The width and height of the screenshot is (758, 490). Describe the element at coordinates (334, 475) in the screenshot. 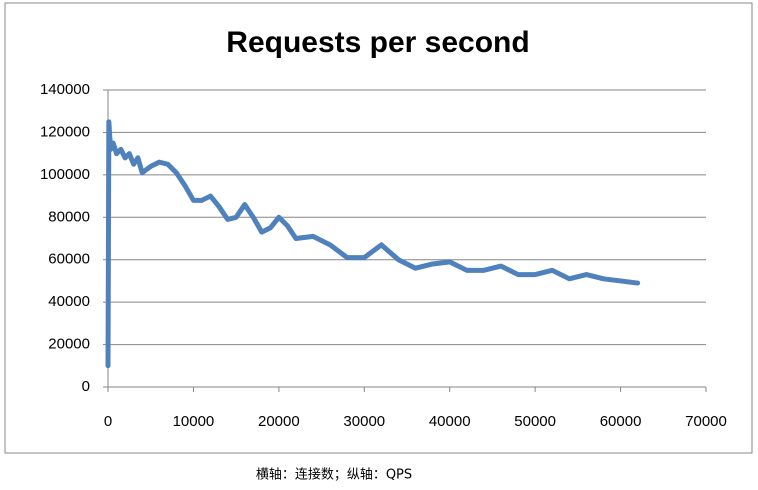

I see `caption: 横轴：连接数；纵轴：QPS` at that location.